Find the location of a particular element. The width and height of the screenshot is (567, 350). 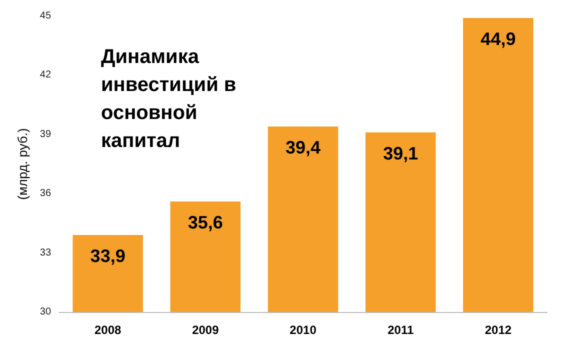

data-label: 39,4 is located at coordinates (303, 148).